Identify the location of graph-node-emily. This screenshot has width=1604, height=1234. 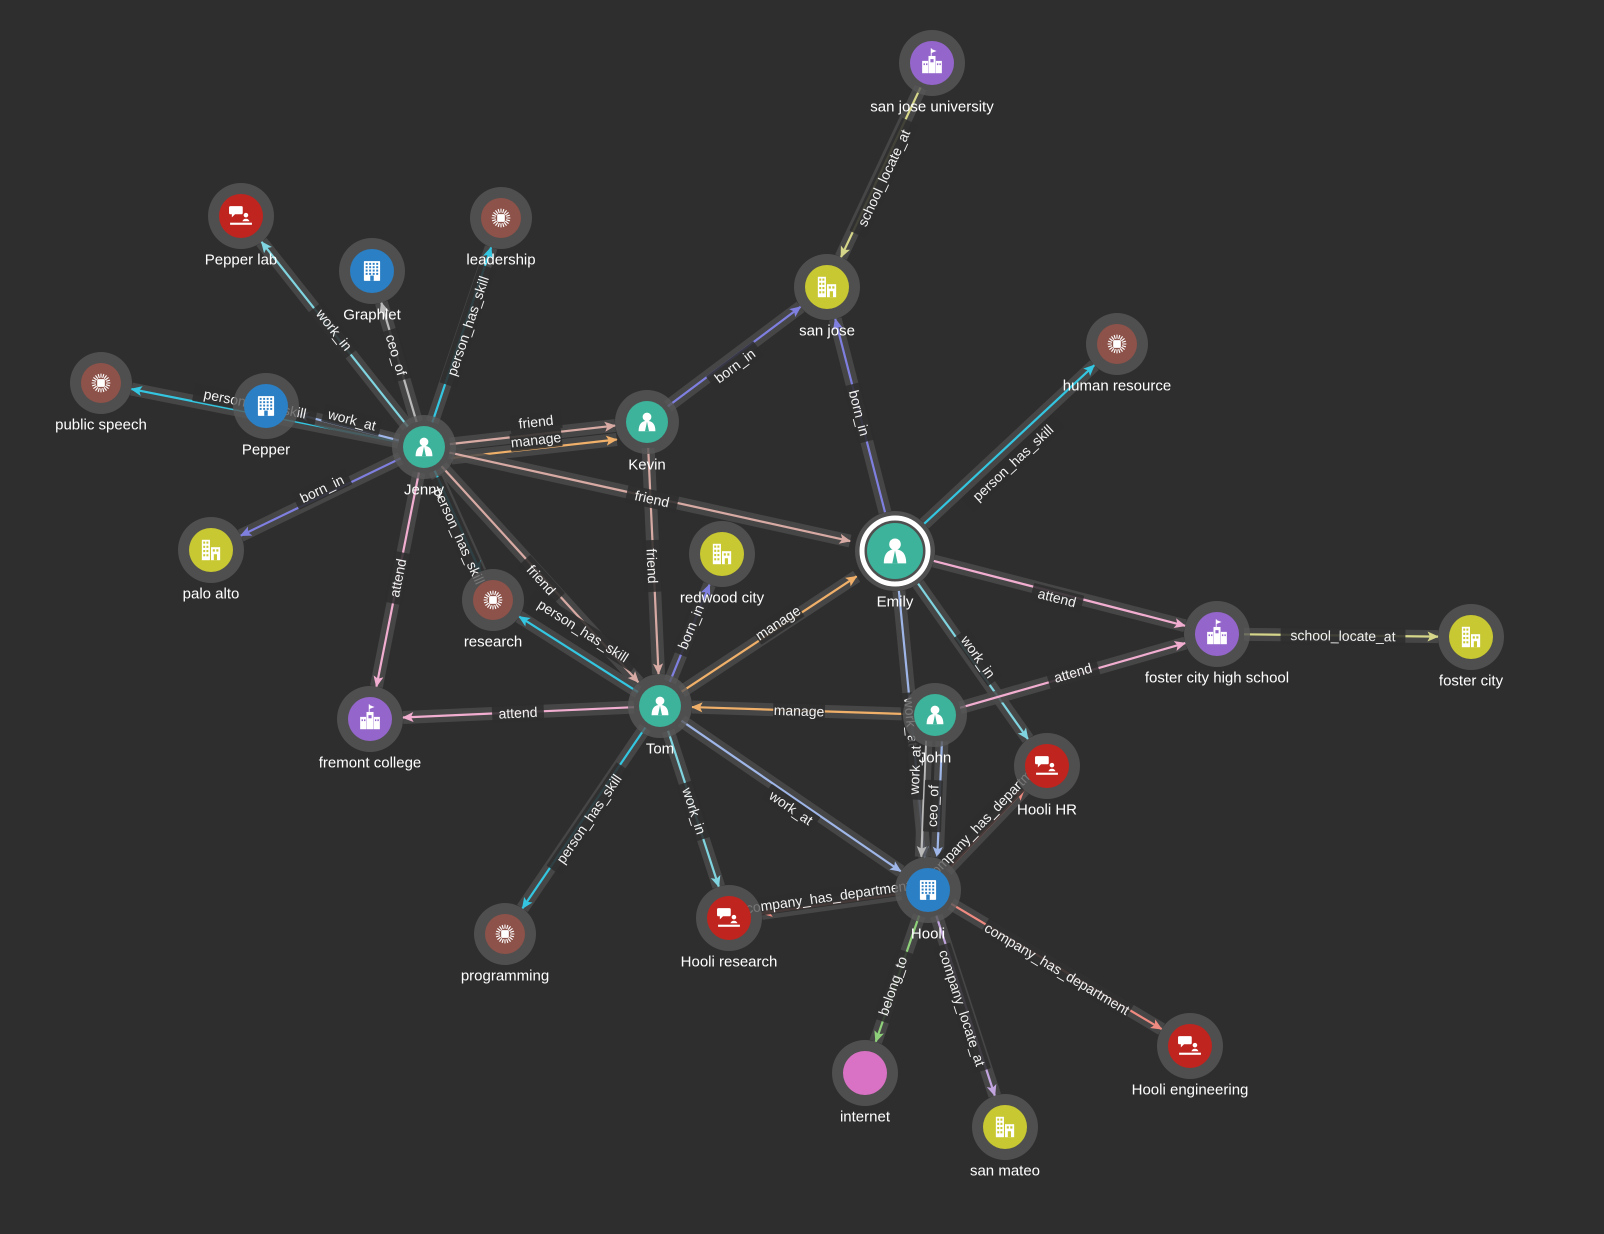
(895, 551).